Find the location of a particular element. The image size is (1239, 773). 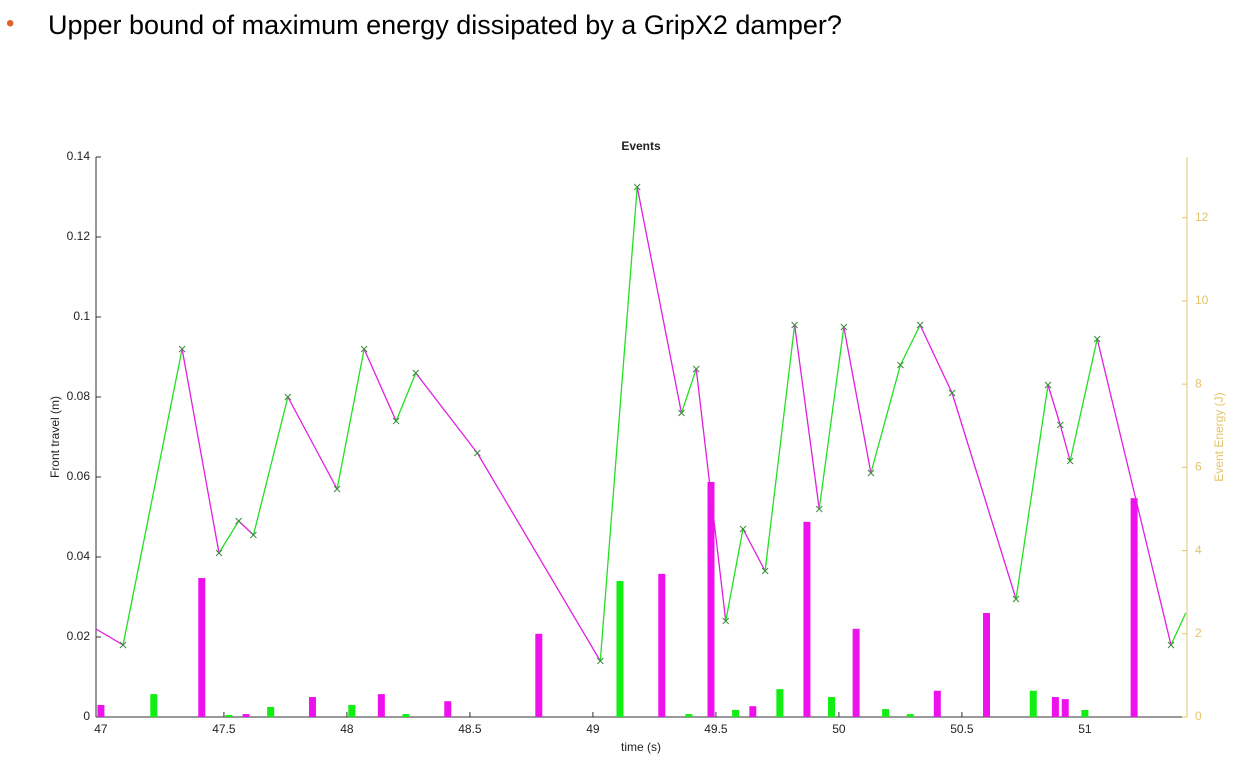

y-axis-label: Front travel (m) is located at coordinates (55, 437).